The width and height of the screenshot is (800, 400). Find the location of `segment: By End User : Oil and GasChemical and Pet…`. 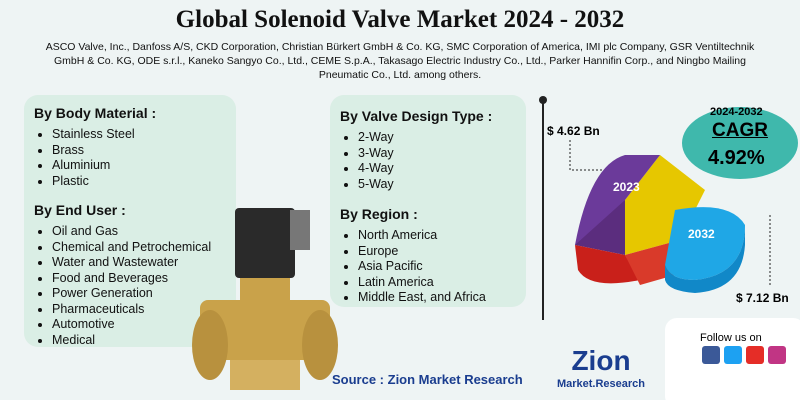

segment: By End User : Oil and GasChemical and Pet… is located at coordinates (122, 275).